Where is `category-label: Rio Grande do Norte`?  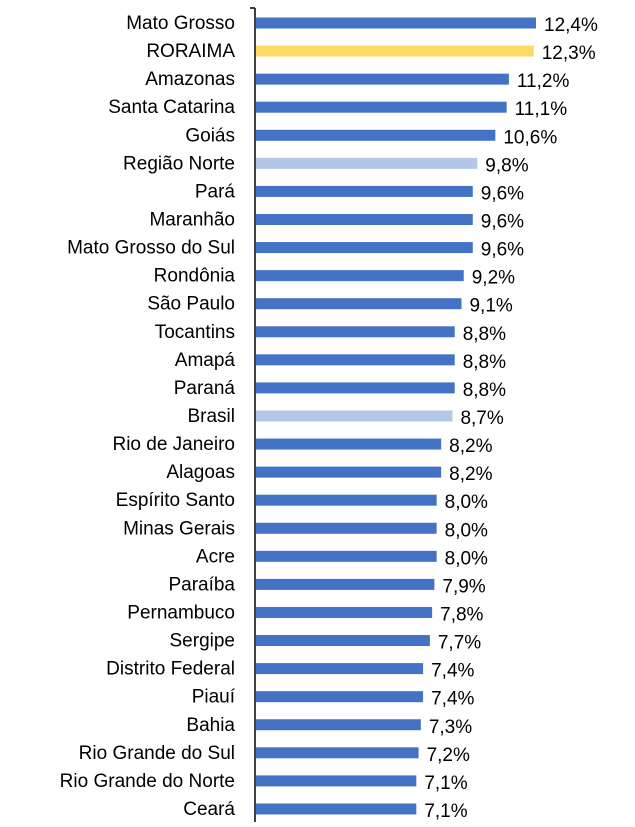 category-label: Rio Grande do Norte is located at coordinates (147, 781).